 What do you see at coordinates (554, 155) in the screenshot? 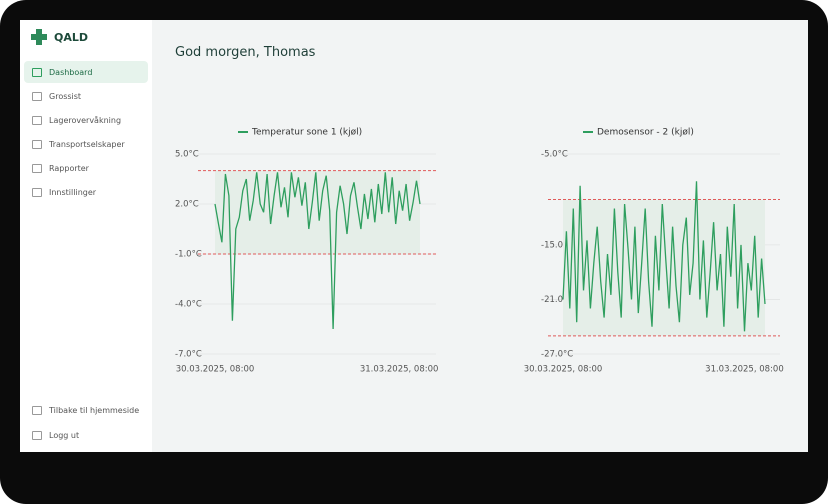
I see `y-tick-label: -5.0°C` at bounding box center [554, 155].